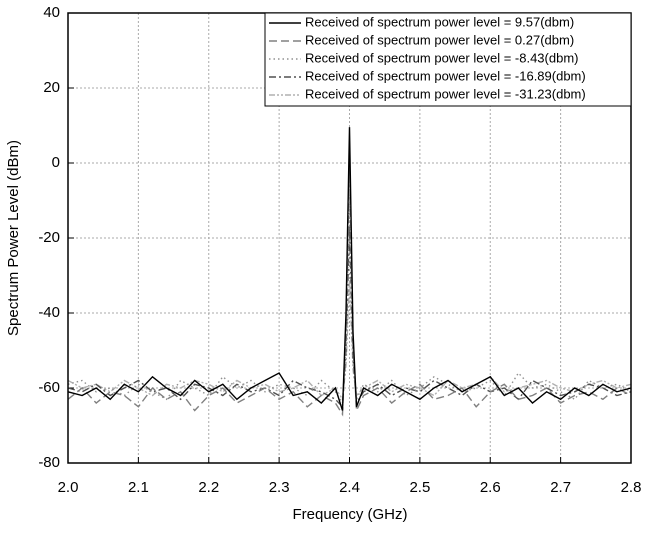  Describe the element at coordinates (68, 487) in the screenshot. I see `x-tick-label: 2.0` at that location.